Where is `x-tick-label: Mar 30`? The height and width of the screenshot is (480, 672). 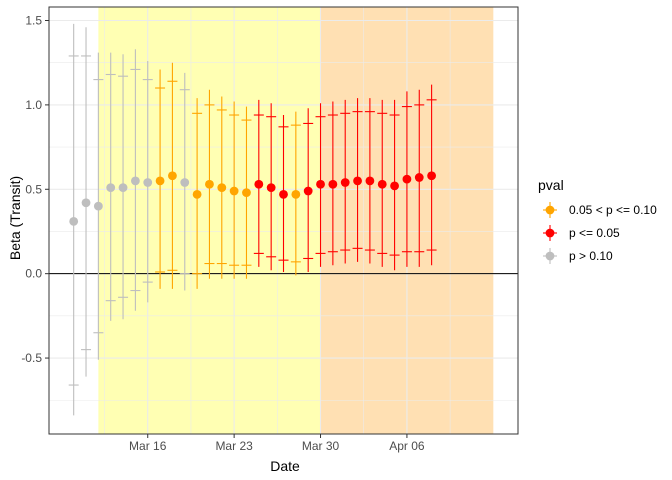
x-tick-label: Mar 30 is located at coordinates (321, 446).